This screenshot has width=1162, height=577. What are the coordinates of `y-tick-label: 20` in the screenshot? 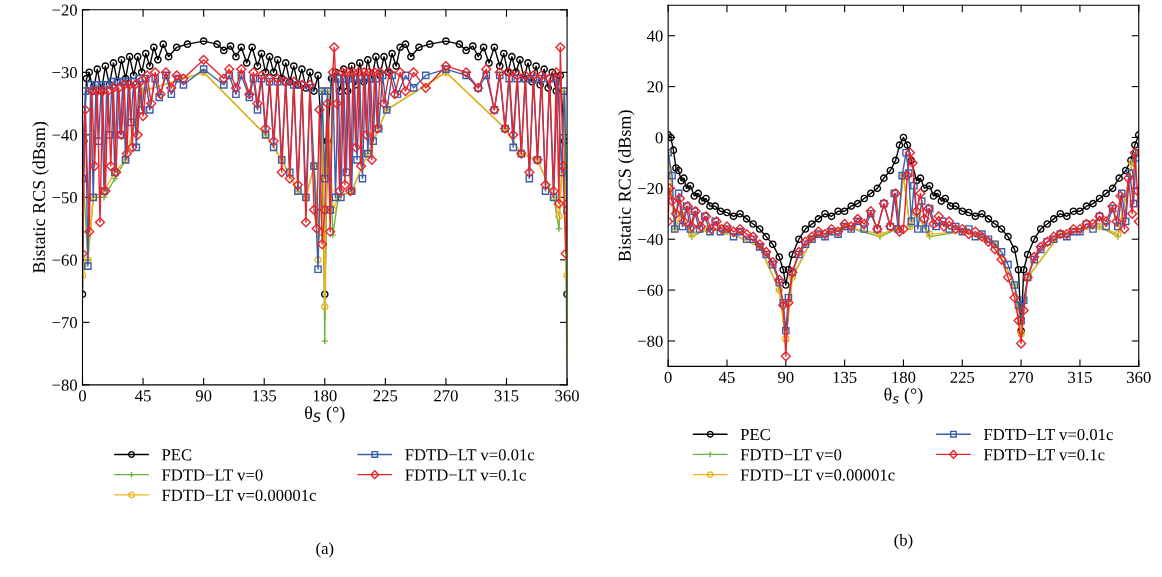 It's located at (655, 87).